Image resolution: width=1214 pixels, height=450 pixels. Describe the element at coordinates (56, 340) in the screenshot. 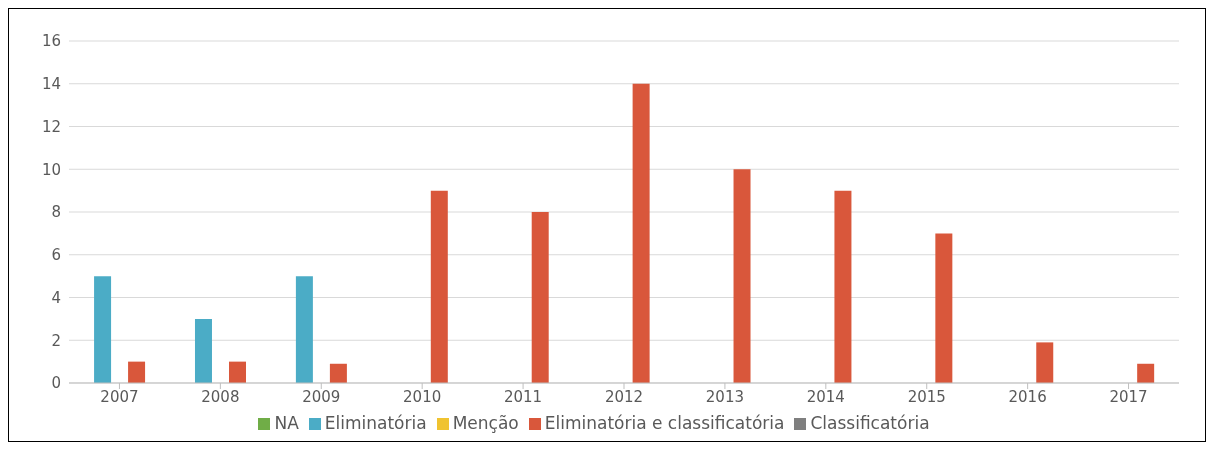

I see `y-tick-label: 2` at that location.